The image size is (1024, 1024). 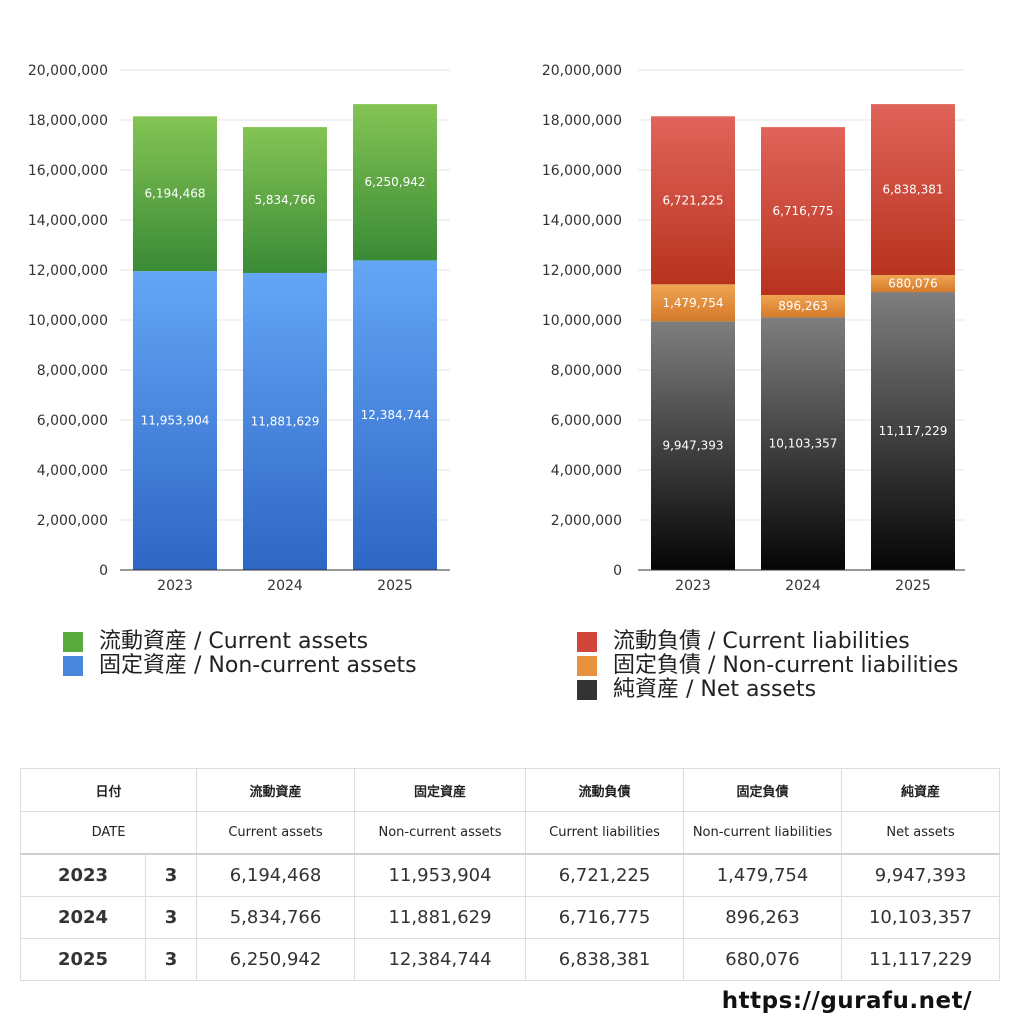 I want to click on legend-item-net-assets: 純資産 / Net assets, so click(x=767, y=690).